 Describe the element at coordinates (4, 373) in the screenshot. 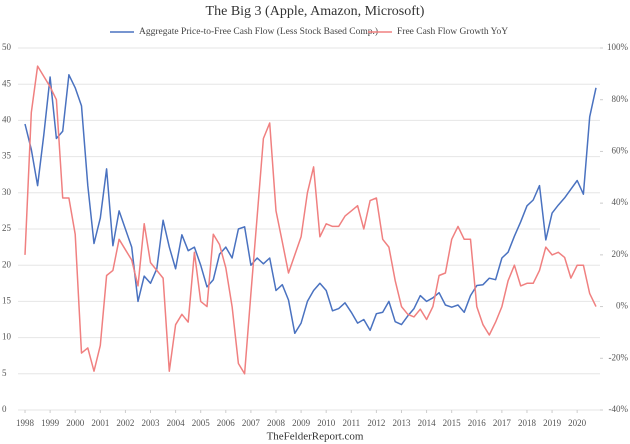

I see `y-tick-label: 5` at that location.